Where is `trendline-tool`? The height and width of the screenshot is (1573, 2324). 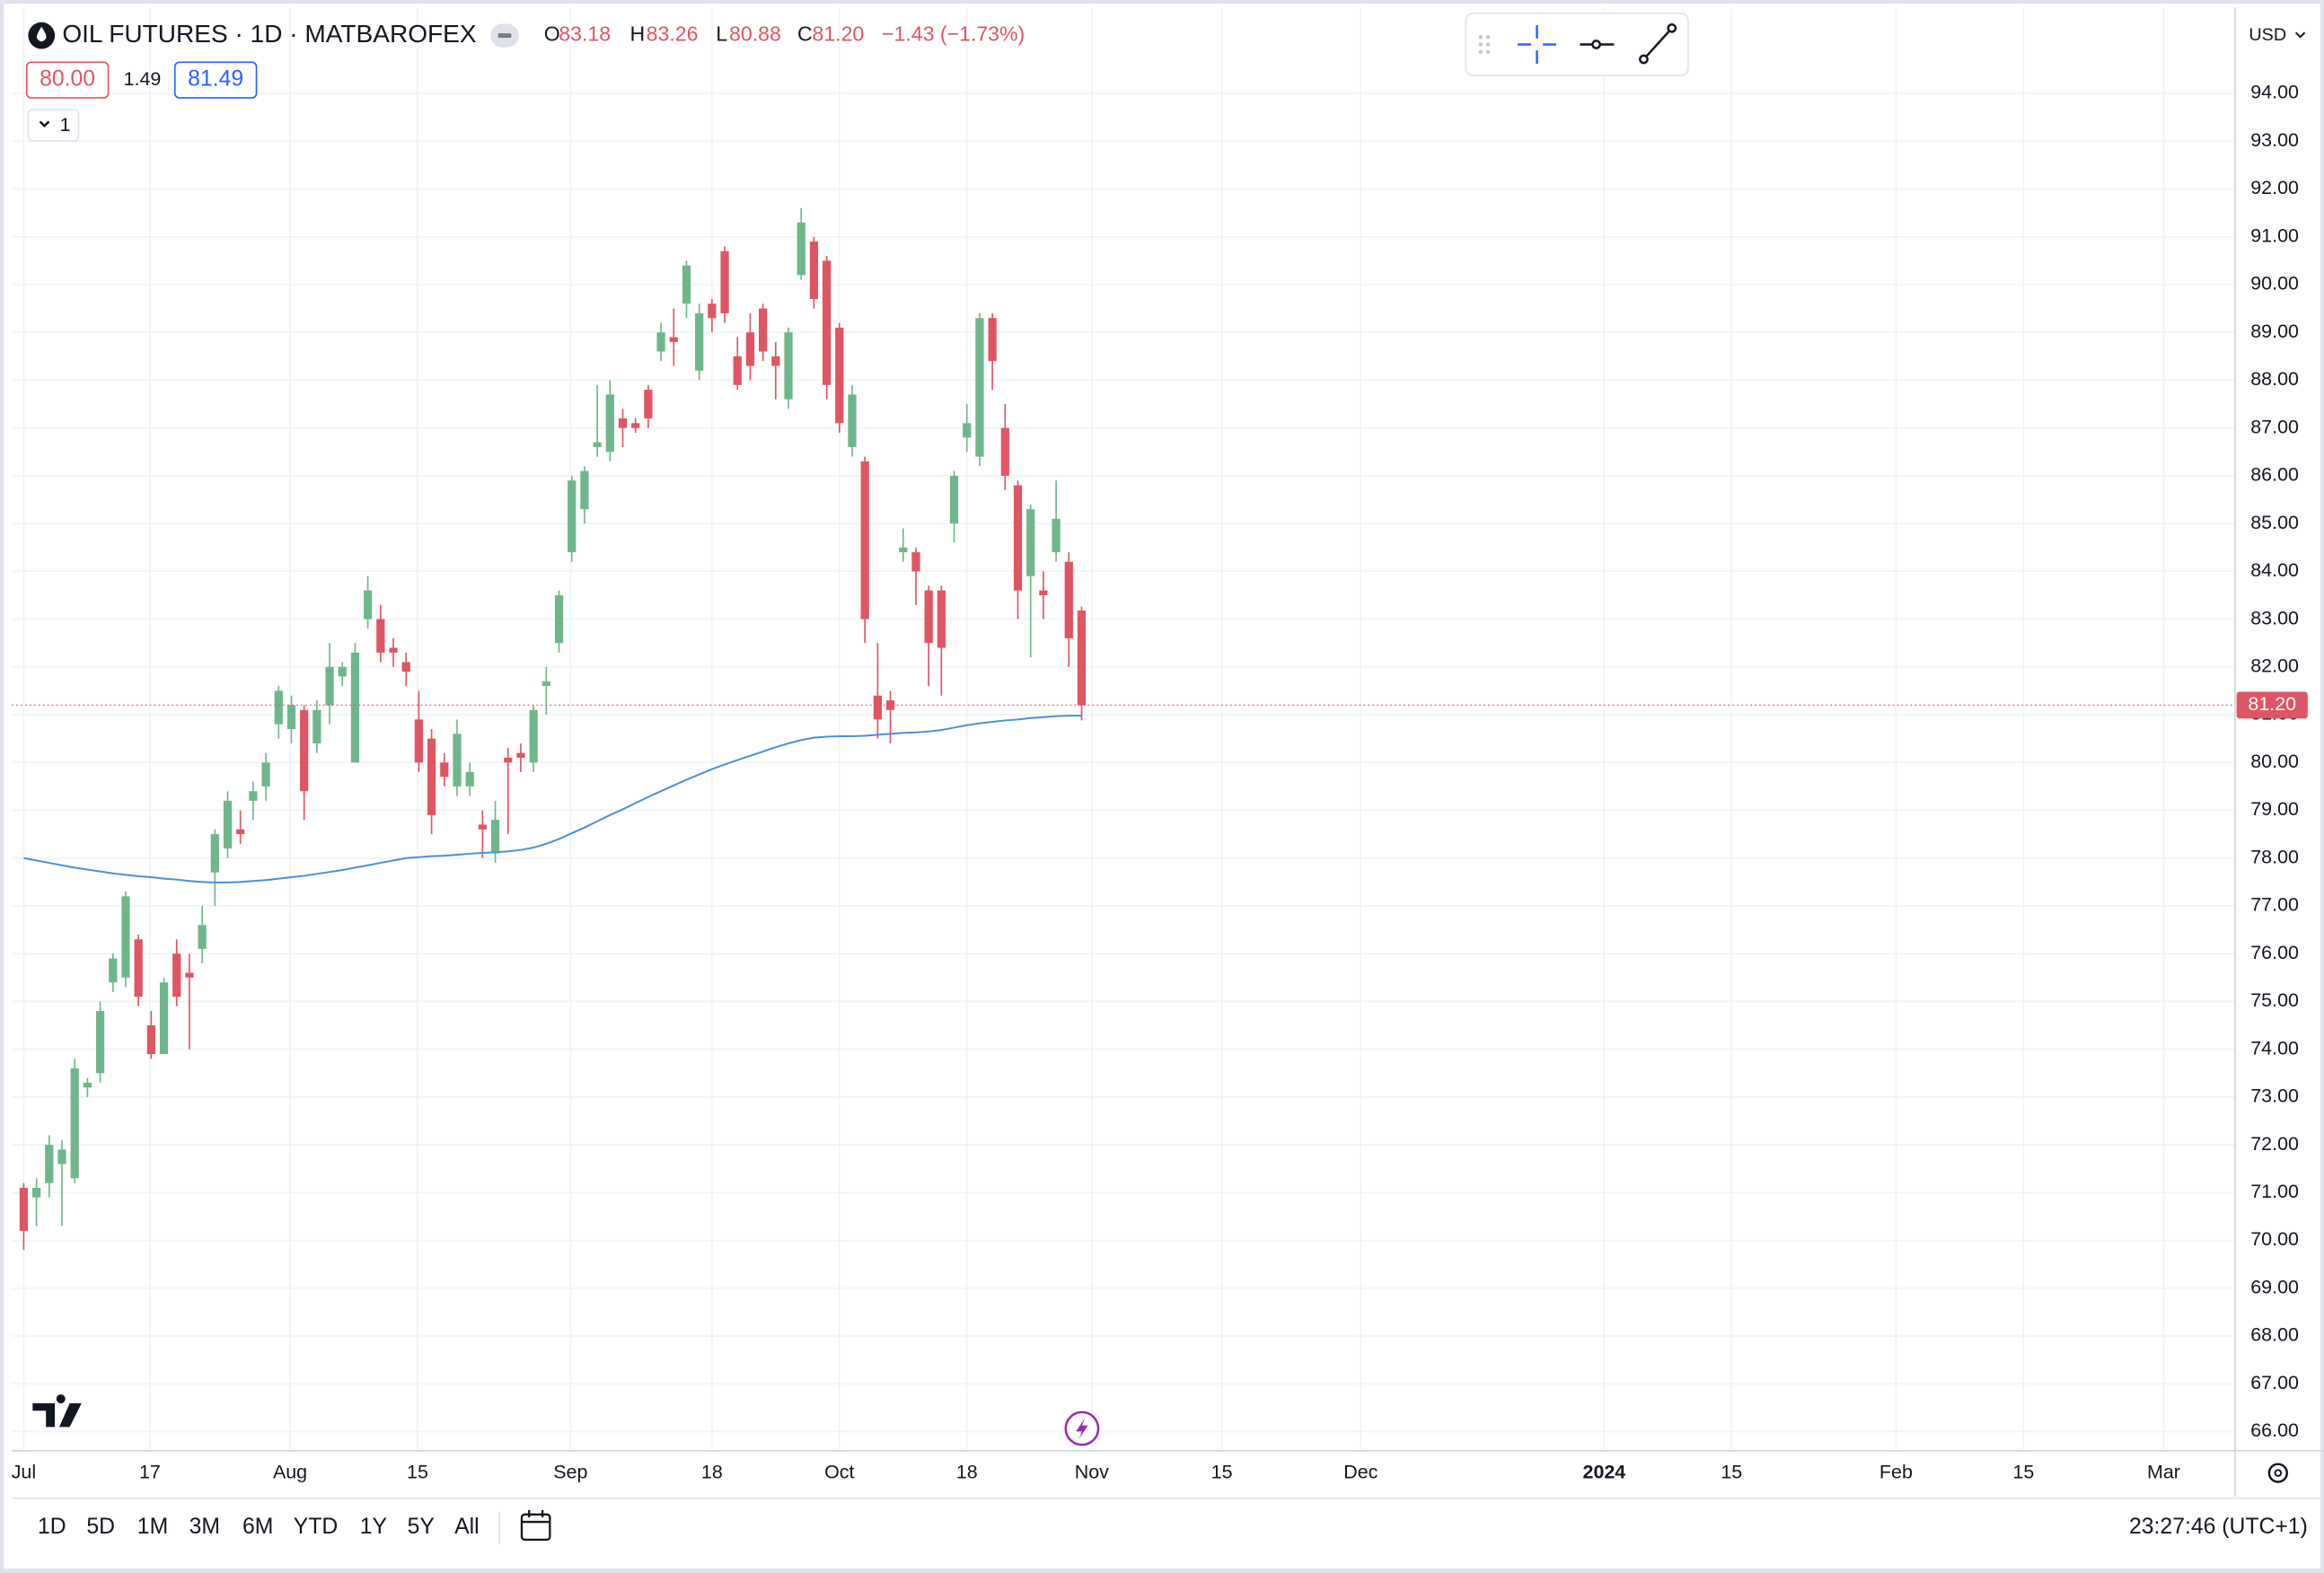 trendline-tool is located at coordinates (1658, 43).